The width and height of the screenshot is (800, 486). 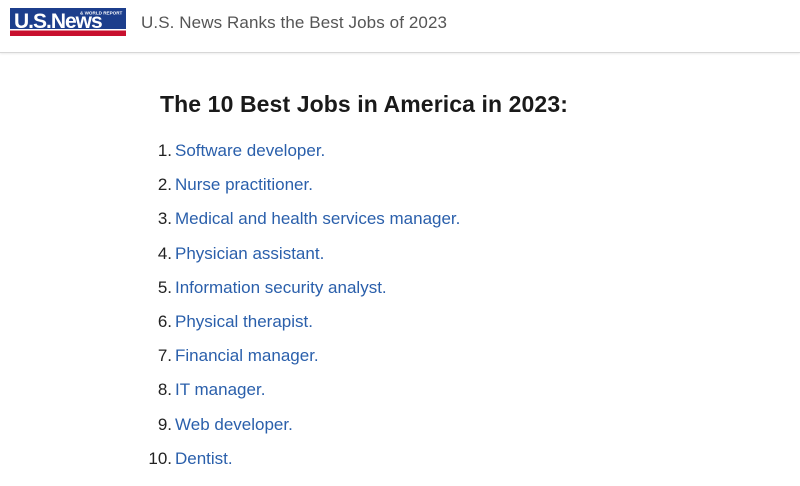 I want to click on list-item-rank: 4., so click(x=164, y=253).